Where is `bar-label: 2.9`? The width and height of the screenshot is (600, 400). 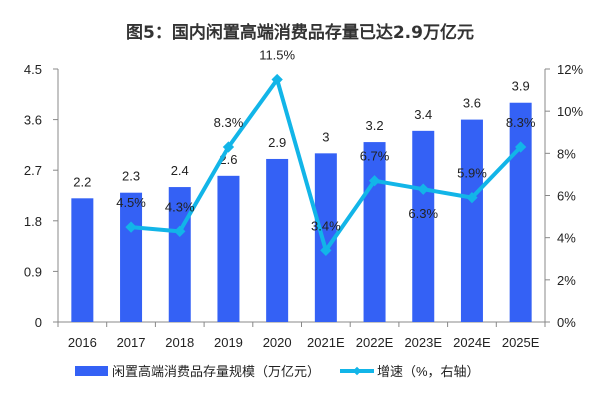
bar-label: 2.9 is located at coordinates (277, 142).